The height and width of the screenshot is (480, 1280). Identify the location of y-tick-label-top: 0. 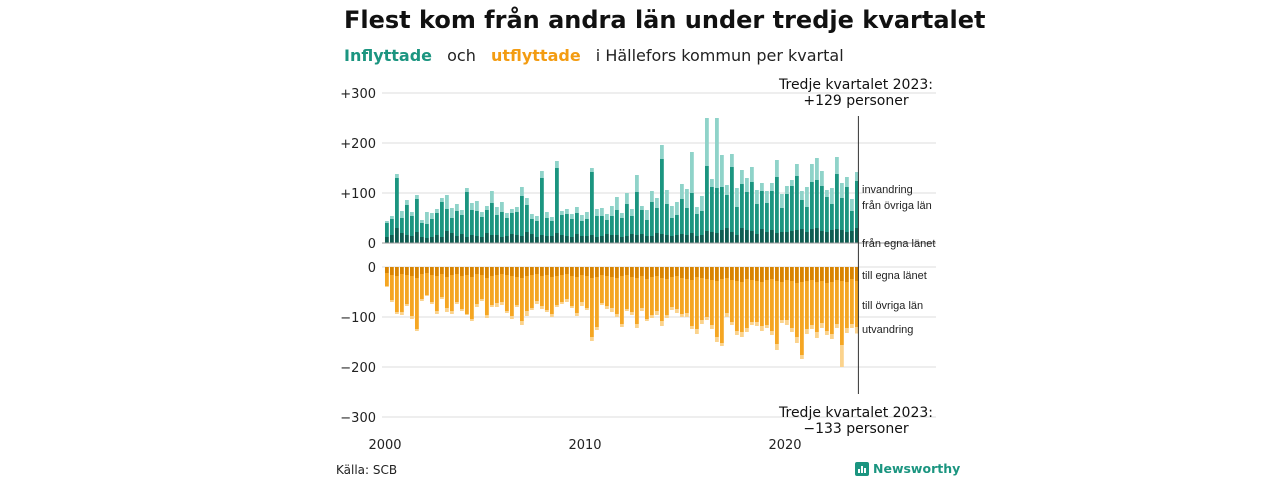
(372, 244).